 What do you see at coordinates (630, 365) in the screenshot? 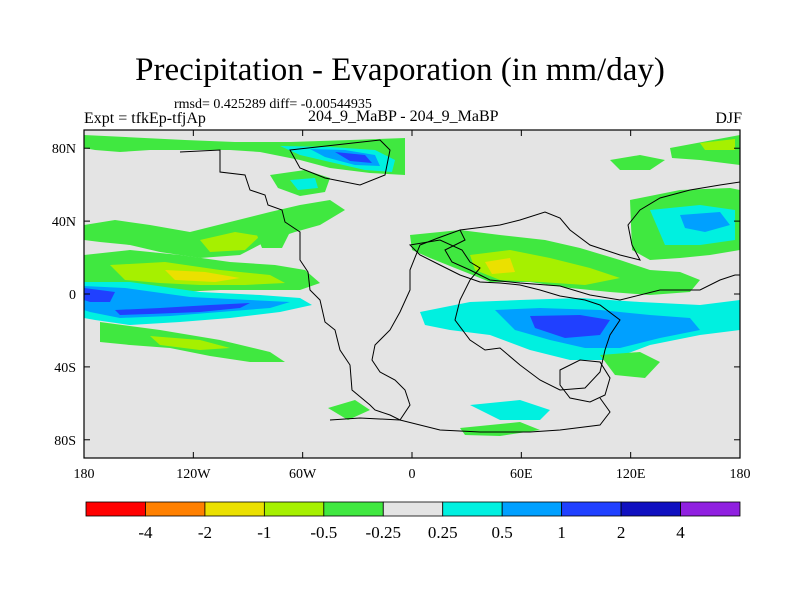
I see `contour-east-indian` at bounding box center [630, 365].